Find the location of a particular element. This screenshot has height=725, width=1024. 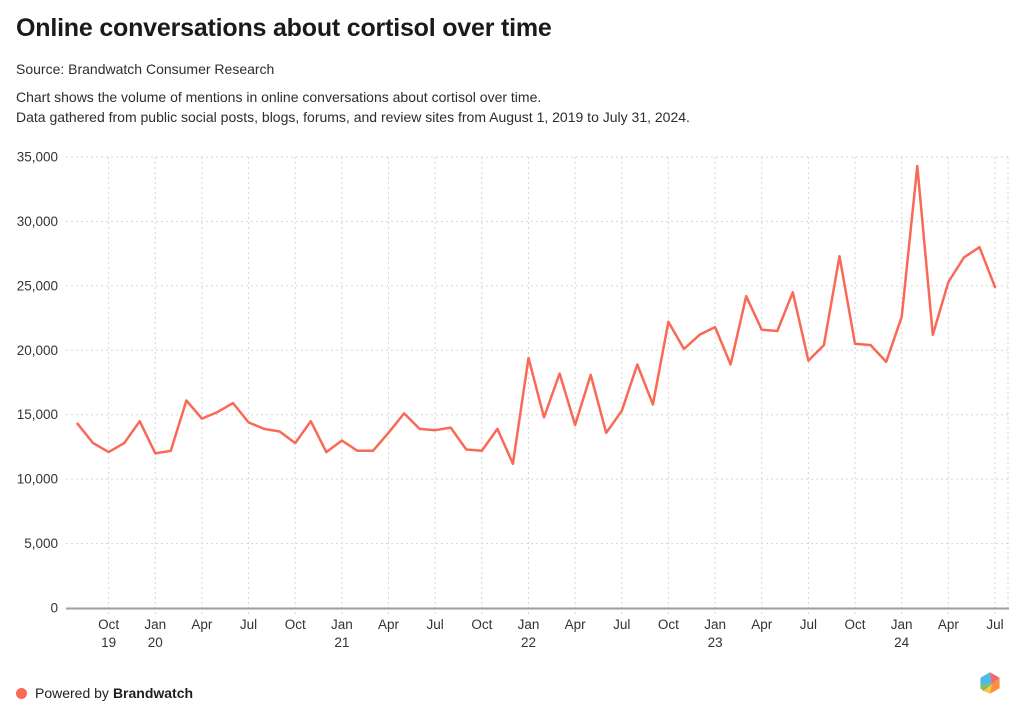

x-tick-year-label: 20 is located at coordinates (155, 642).